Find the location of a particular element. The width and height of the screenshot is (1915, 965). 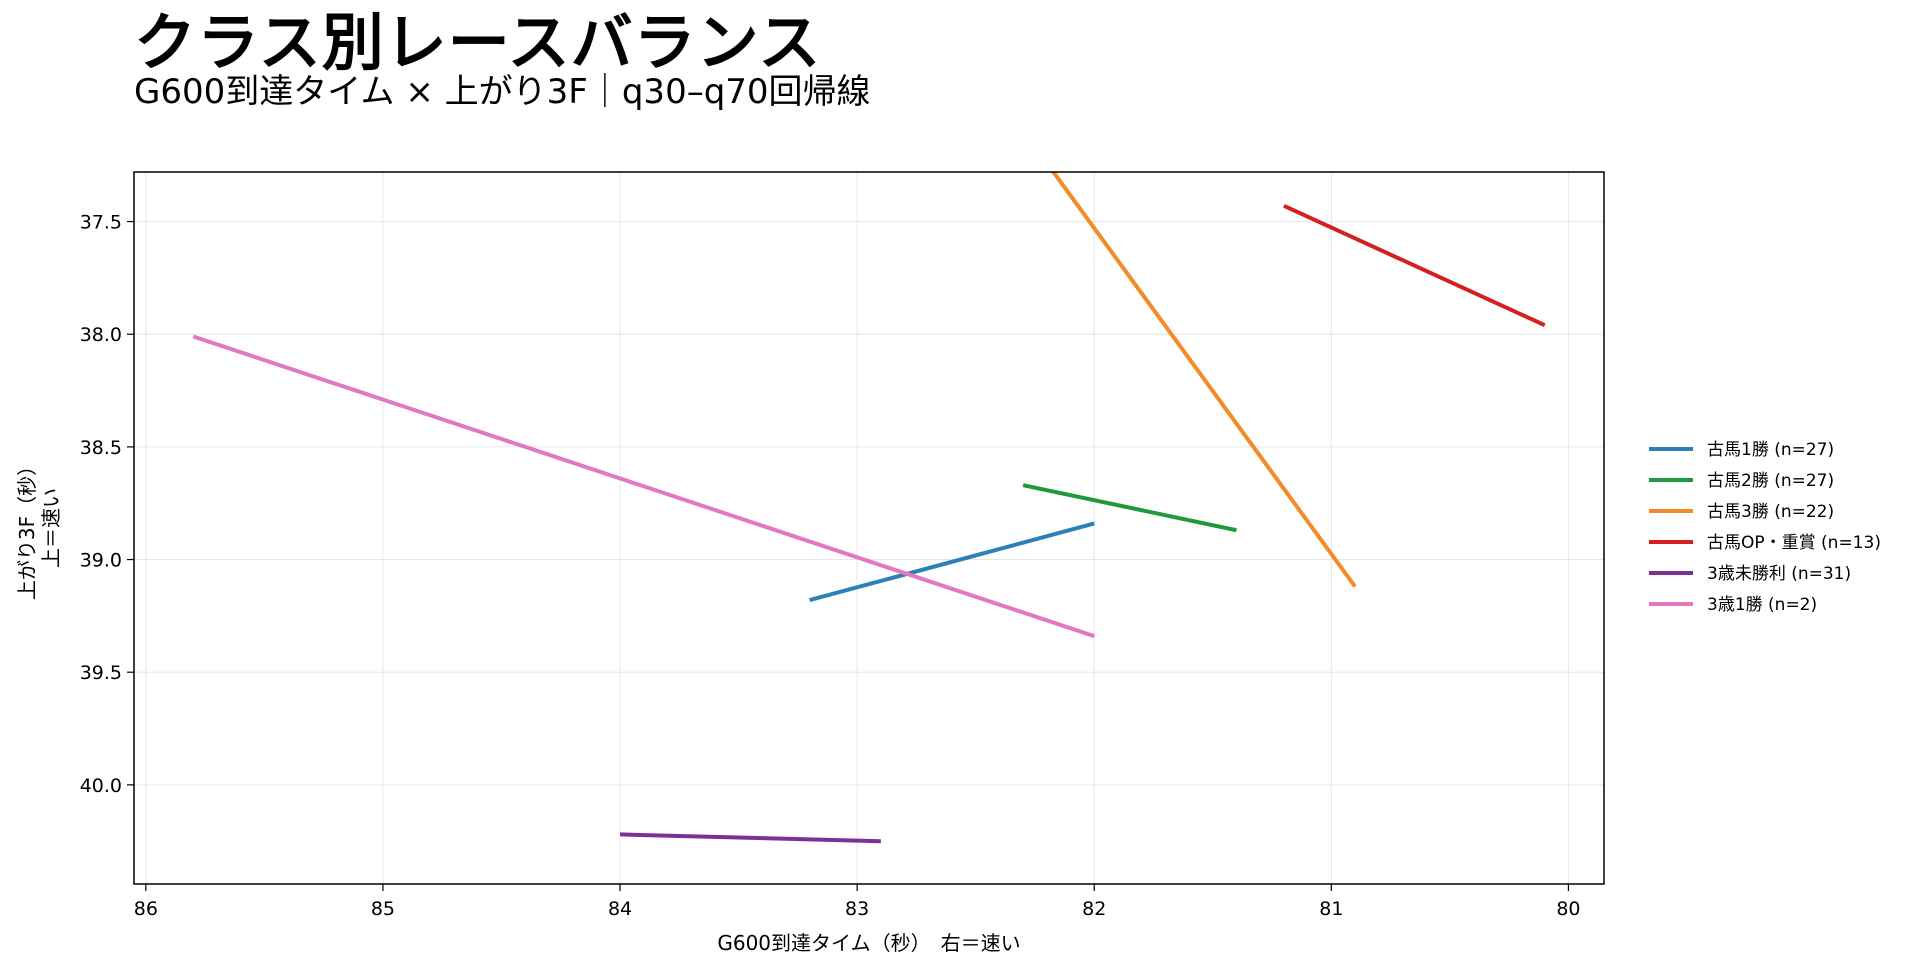

y-tick-label: 39.5 is located at coordinates (101, 673).